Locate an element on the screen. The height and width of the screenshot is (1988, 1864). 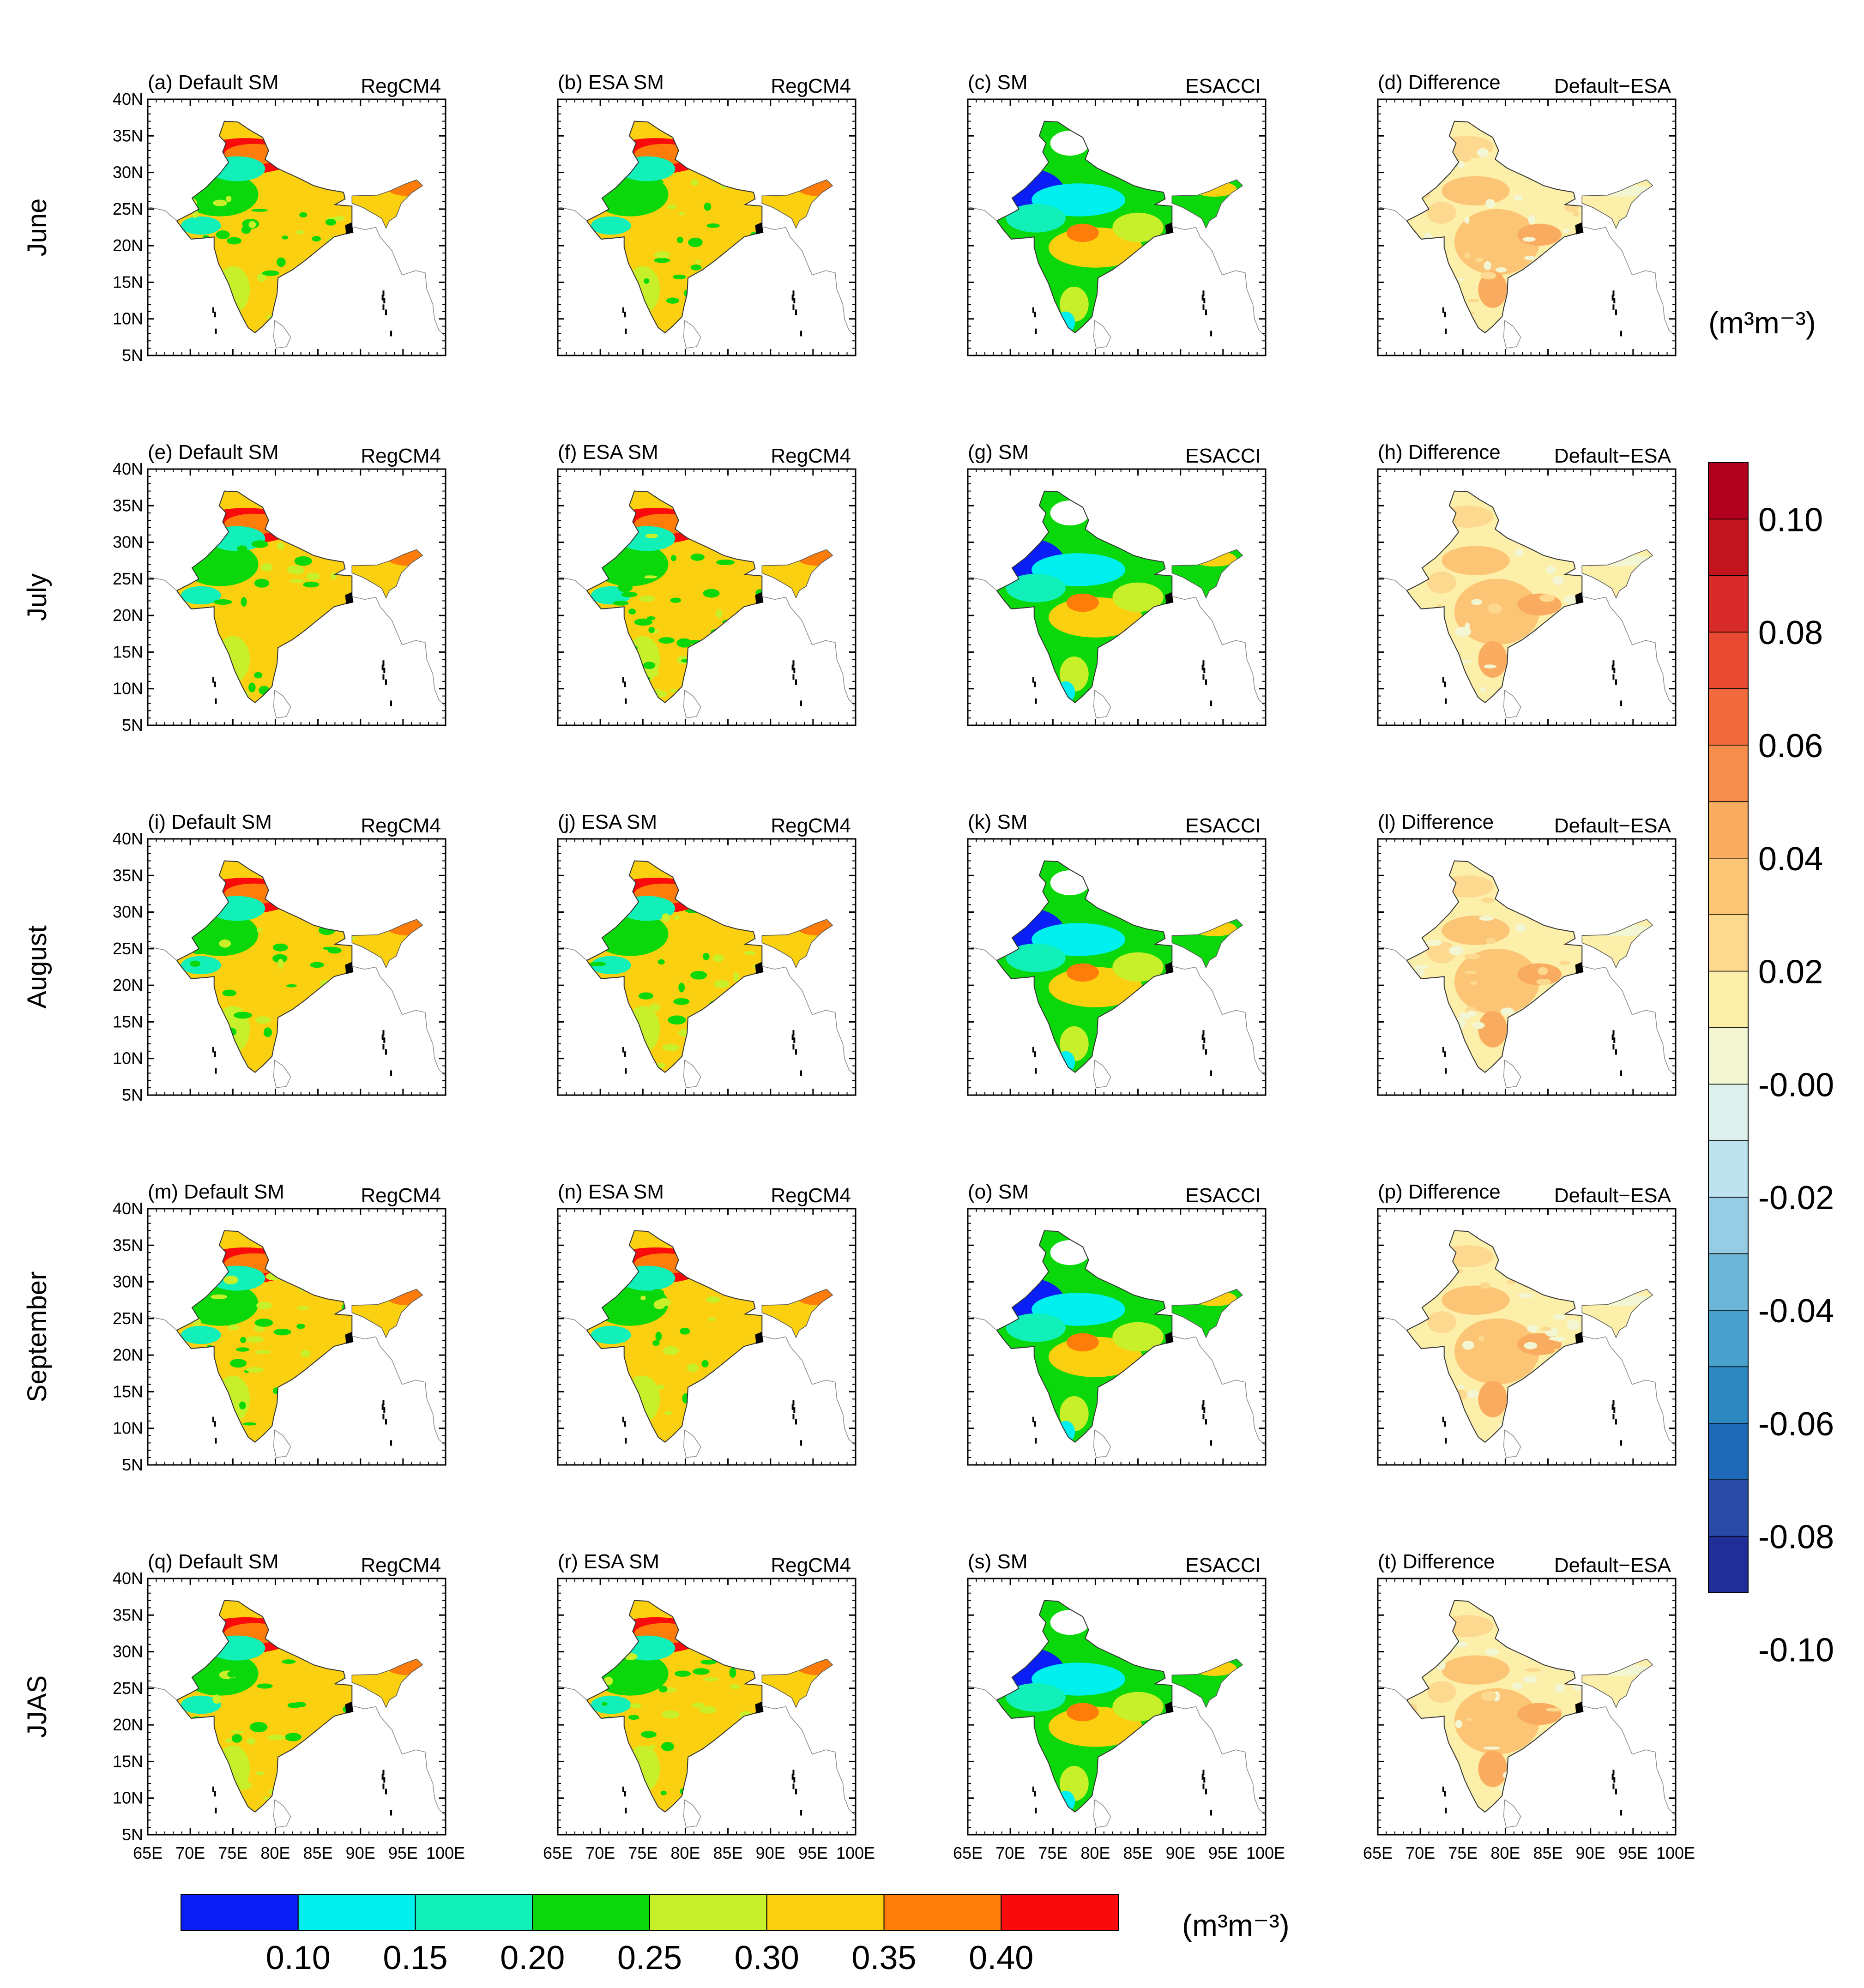
lon-tick-label: 75E is located at coordinates (643, 1852).